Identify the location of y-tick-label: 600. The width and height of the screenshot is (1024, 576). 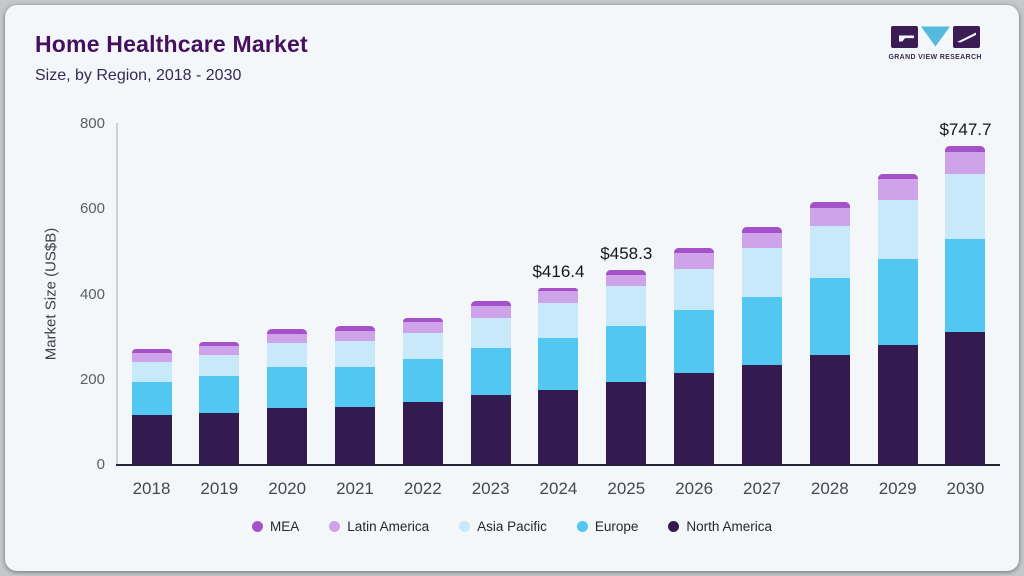
(92, 209).